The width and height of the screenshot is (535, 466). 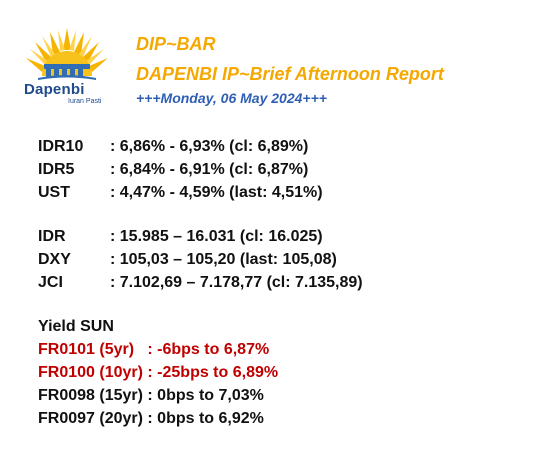 I want to click on yield-sun-item: FR0101 (5yr) : -6bps to 6,87%, so click(x=154, y=349).